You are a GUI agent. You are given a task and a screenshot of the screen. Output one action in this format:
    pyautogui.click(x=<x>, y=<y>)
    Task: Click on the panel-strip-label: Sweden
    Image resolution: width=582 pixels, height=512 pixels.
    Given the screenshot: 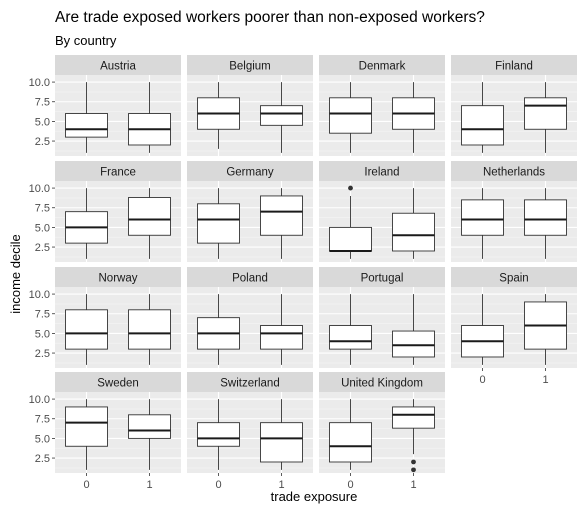 What is the action you would take?
    pyautogui.click(x=118, y=384)
    